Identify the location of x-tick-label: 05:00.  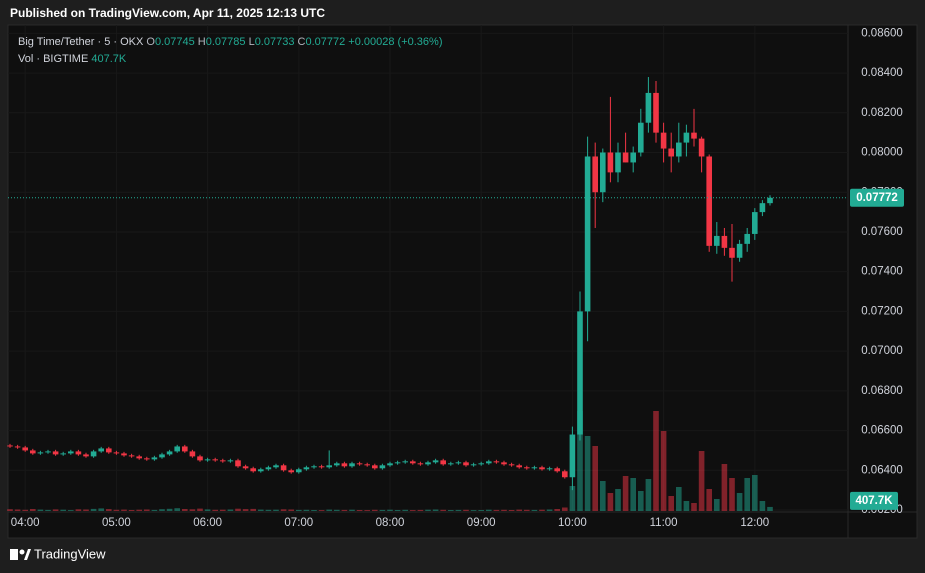
(116, 523).